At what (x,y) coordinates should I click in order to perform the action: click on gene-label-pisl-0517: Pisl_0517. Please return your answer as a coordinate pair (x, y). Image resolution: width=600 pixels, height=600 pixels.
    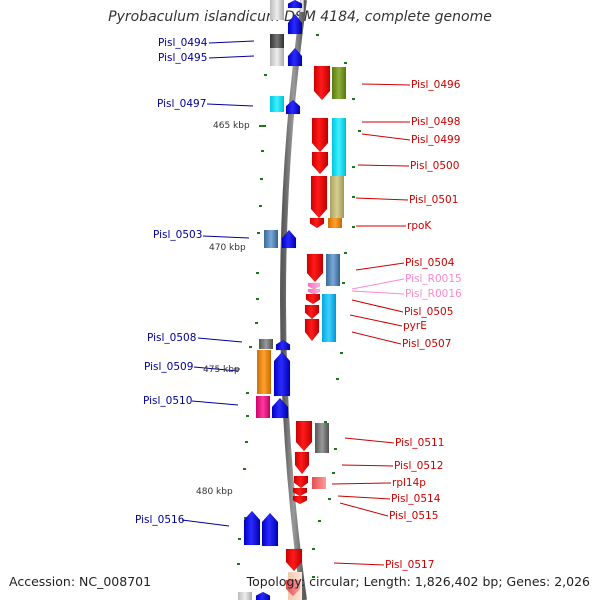
    Looking at the image, I should click on (409, 565).